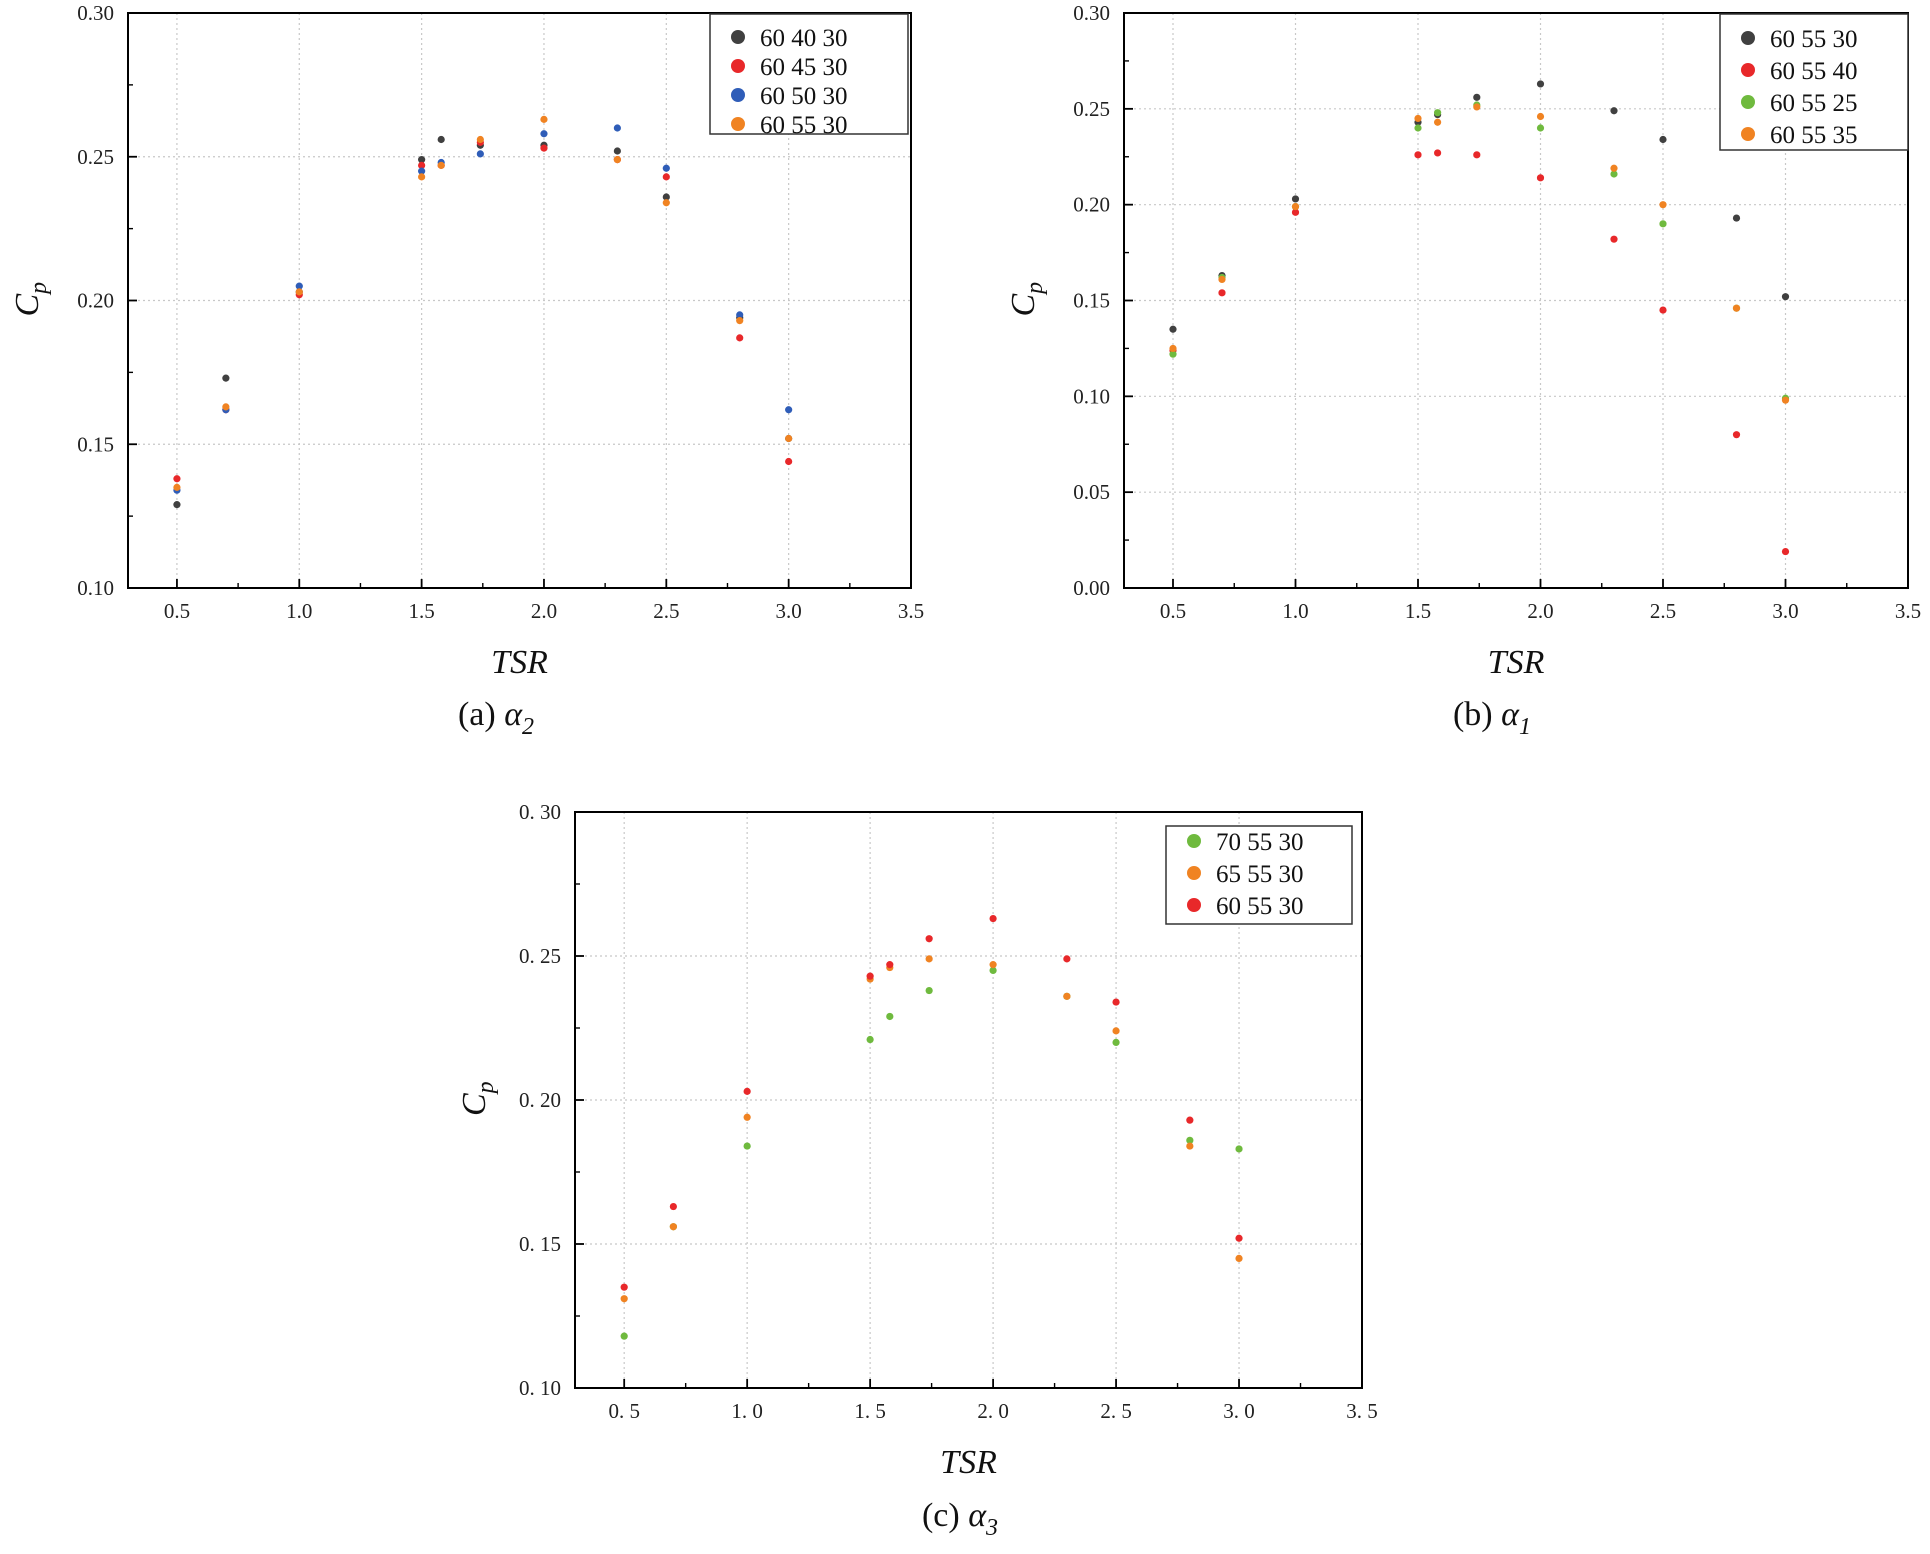 This screenshot has height=1554, width=1930. I want to click on y-tick-label: 0.15, so click(95, 444).